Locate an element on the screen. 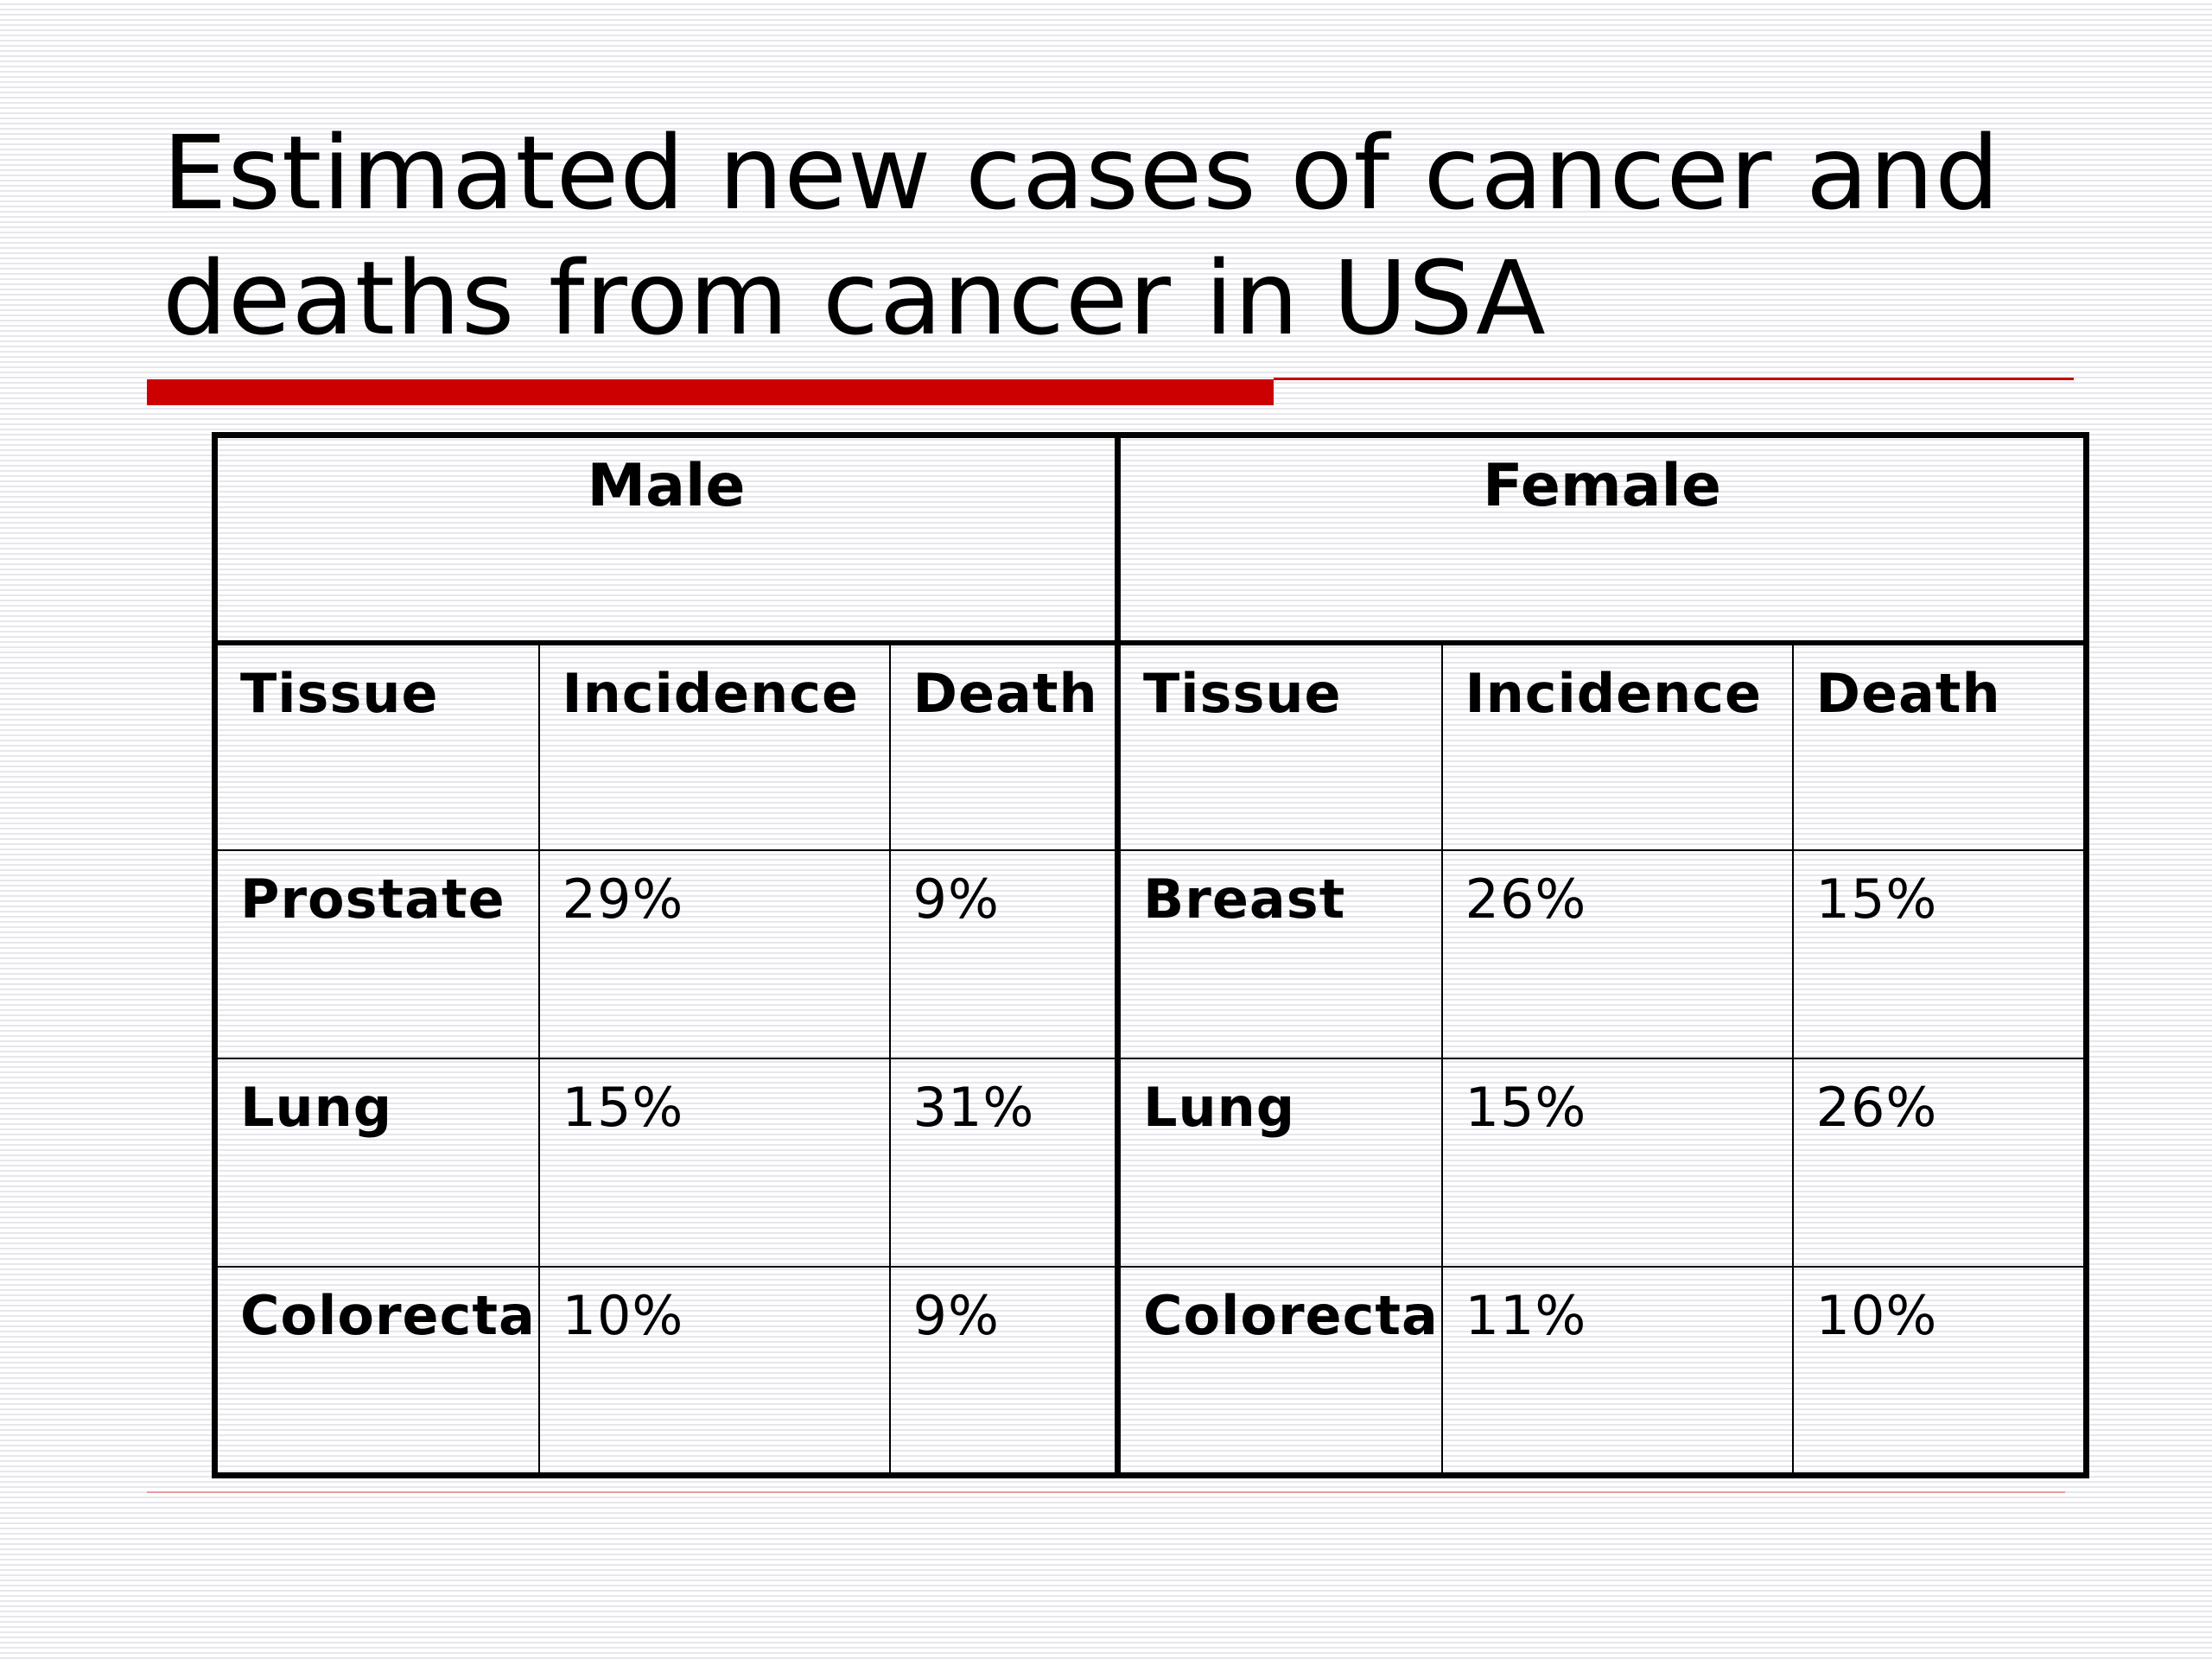  female-incidence-cell: 15% is located at coordinates (1617, 1162).